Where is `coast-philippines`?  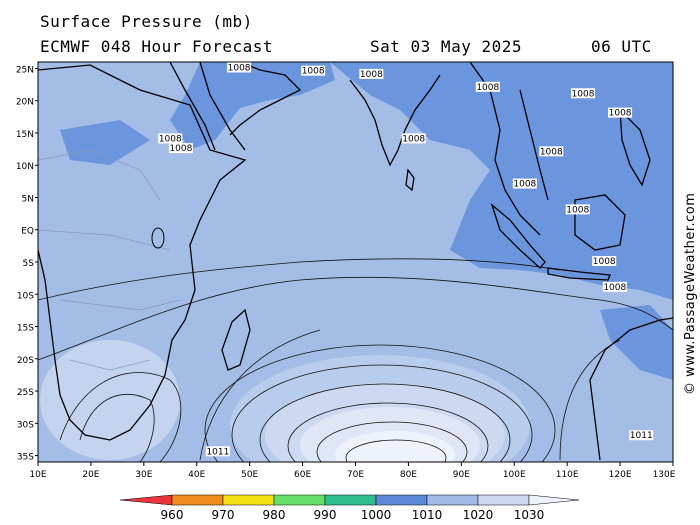
coast-philippines is located at coordinates (635, 147).